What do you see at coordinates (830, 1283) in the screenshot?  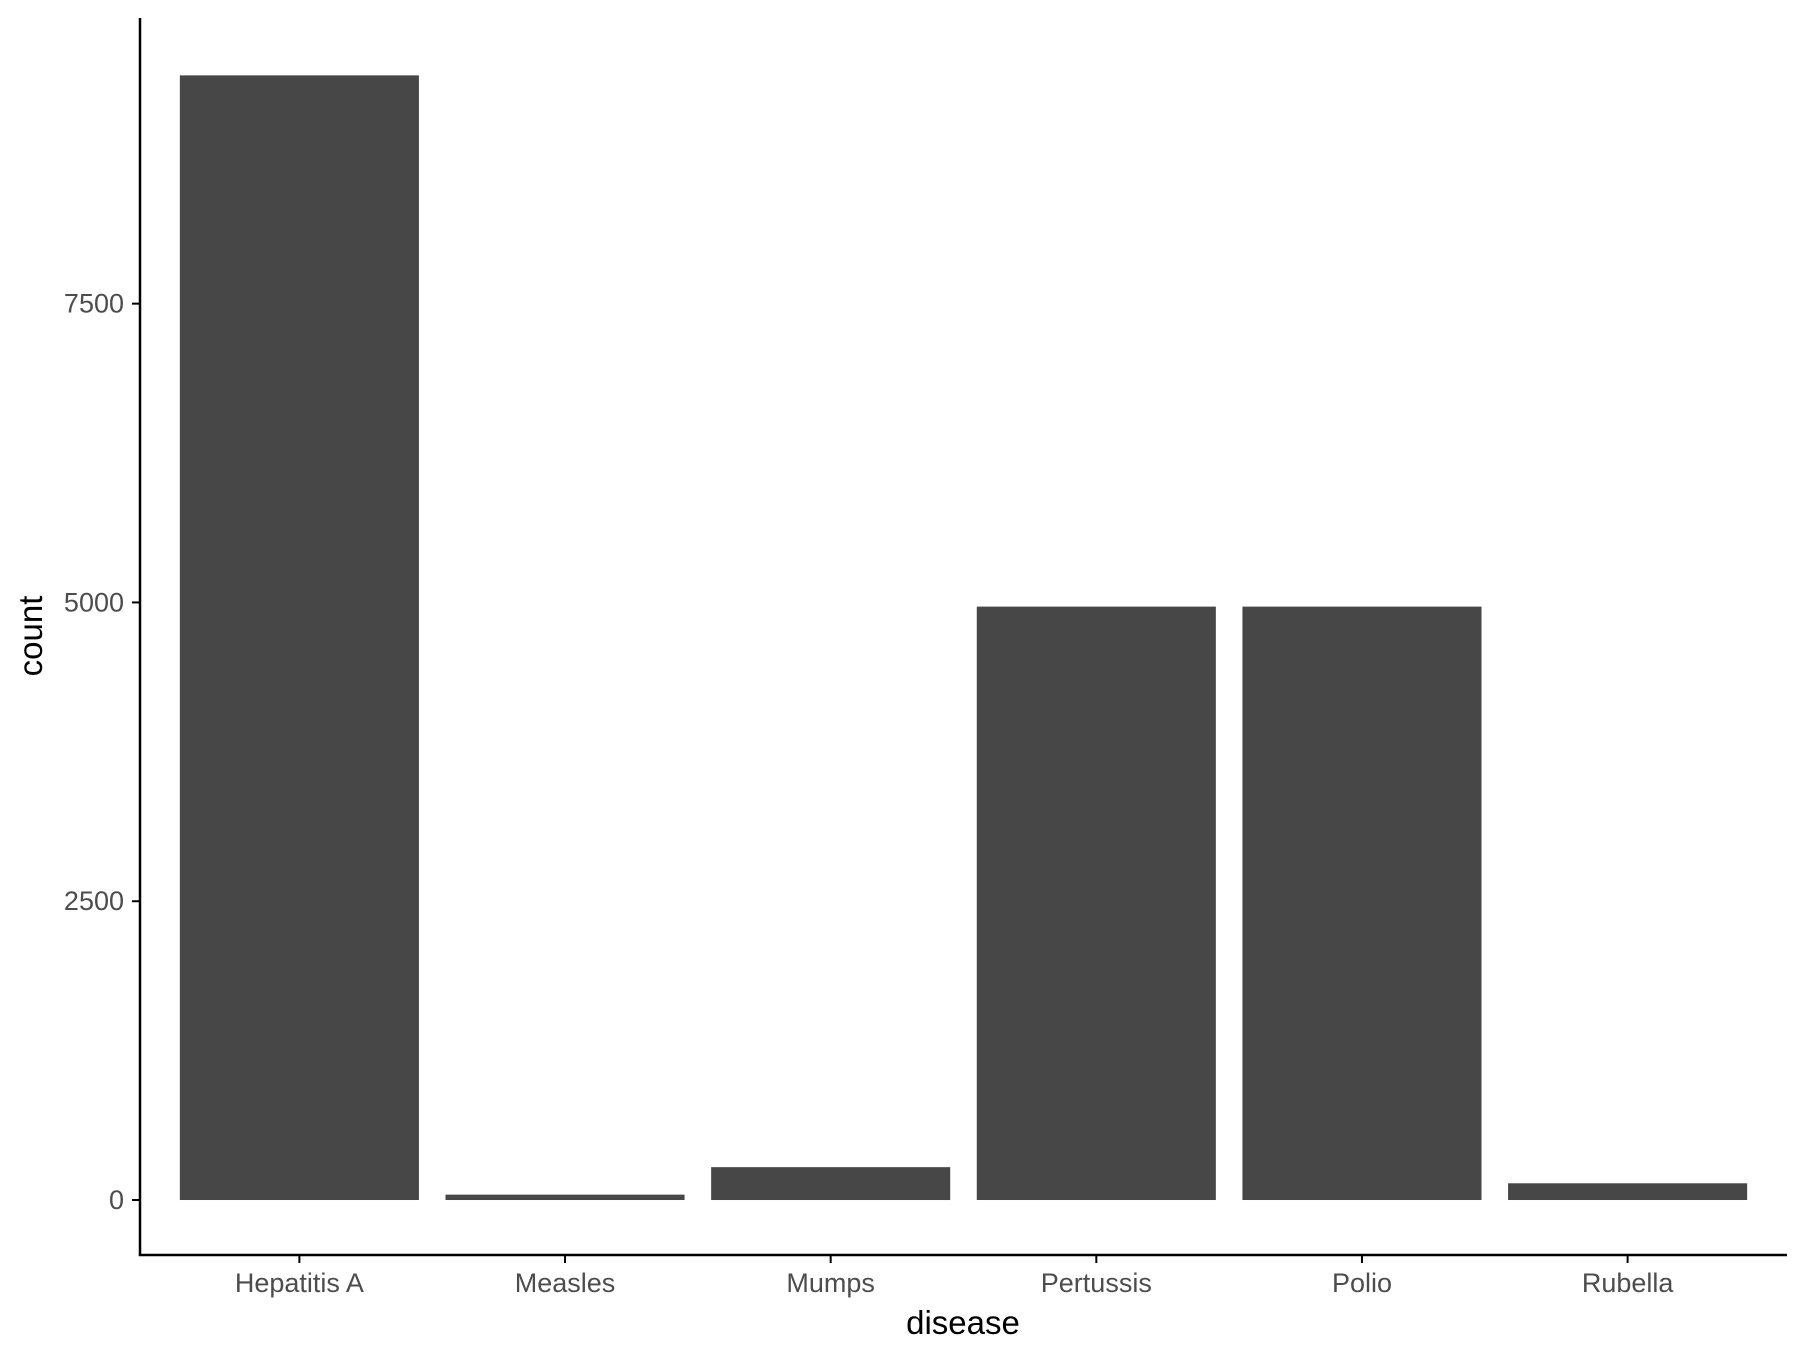 I see `x-tick-label-mumps: Mumps` at bounding box center [830, 1283].